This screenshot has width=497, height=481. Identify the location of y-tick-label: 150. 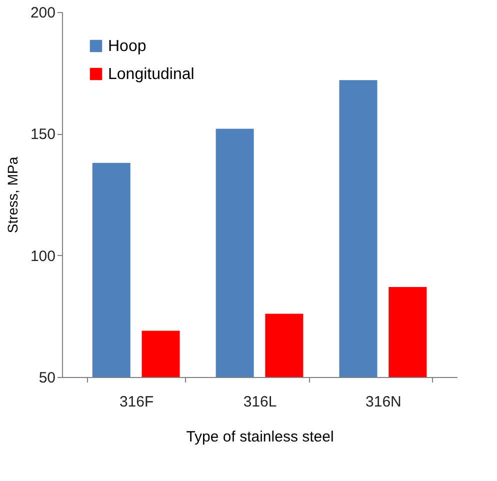
(43, 135).